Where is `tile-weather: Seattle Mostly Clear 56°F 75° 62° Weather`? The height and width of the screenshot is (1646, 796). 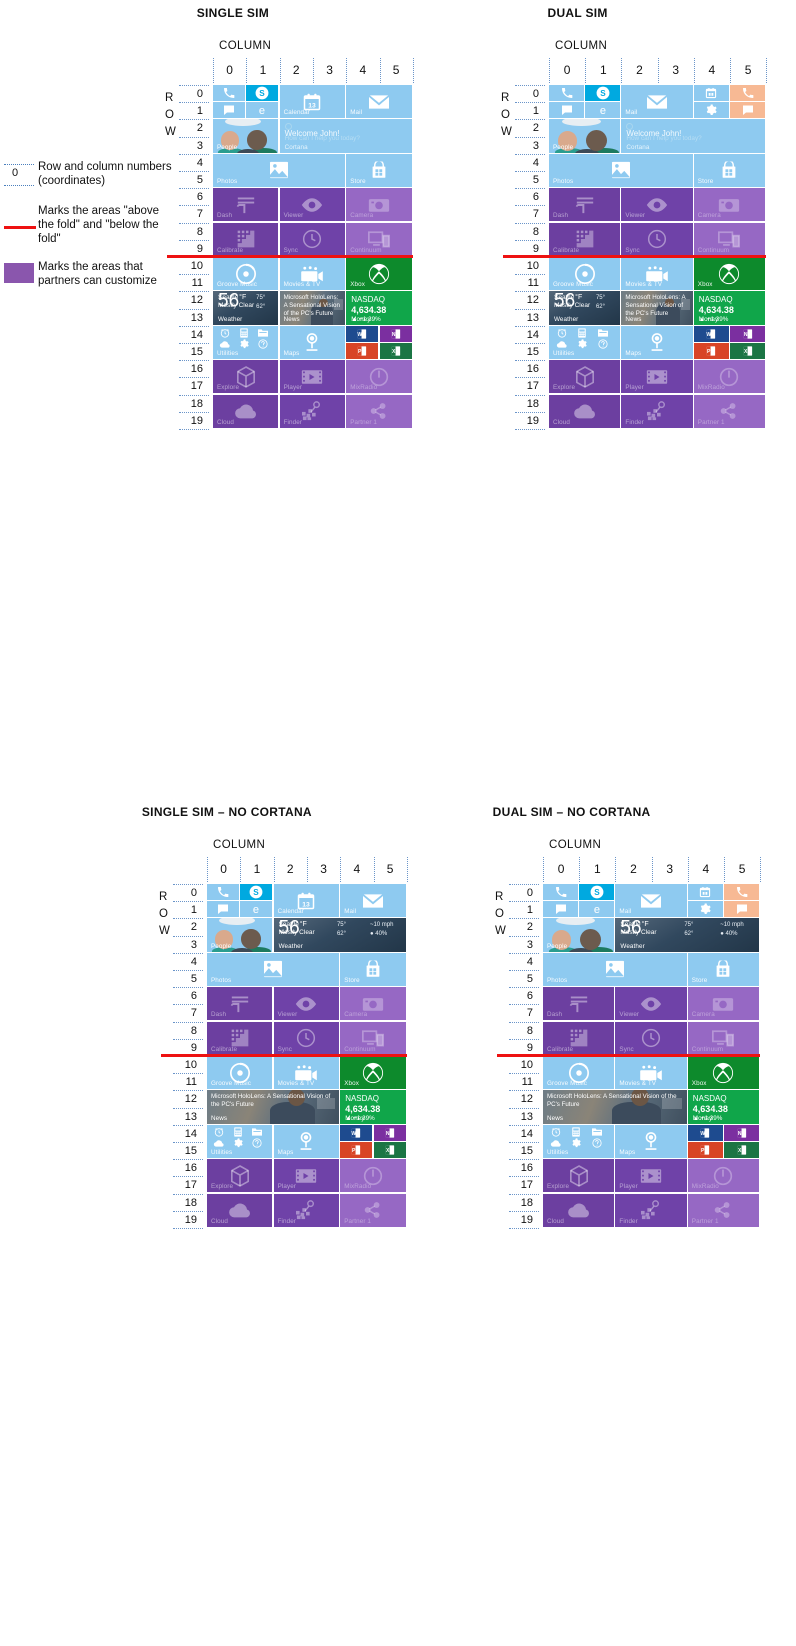
tile-weather: Seattle Mostly Clear 56°F 75° 62° Weather is located at coordinates (585, 308).